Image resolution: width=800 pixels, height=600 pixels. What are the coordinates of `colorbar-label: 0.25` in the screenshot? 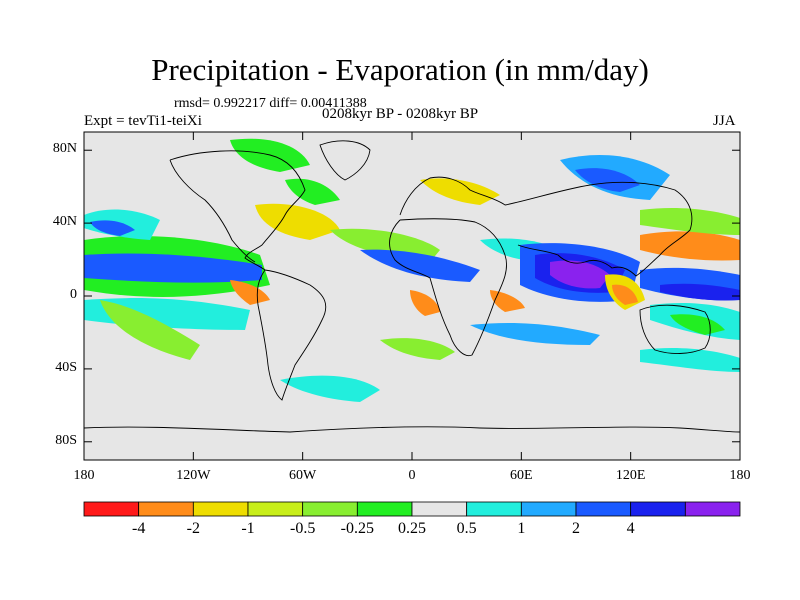 It's located at (412, 528).